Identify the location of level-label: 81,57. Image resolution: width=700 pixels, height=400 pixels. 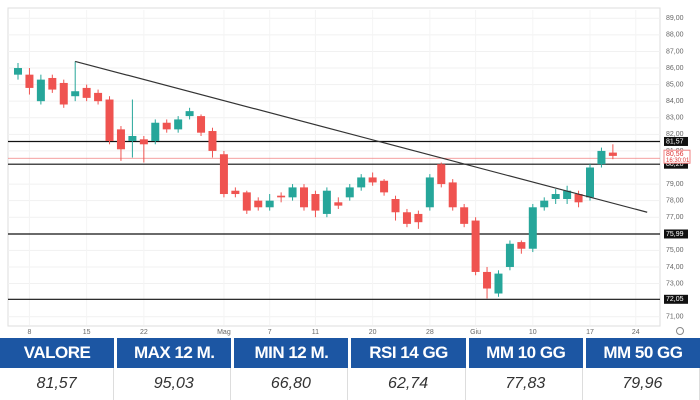
(675, 141).